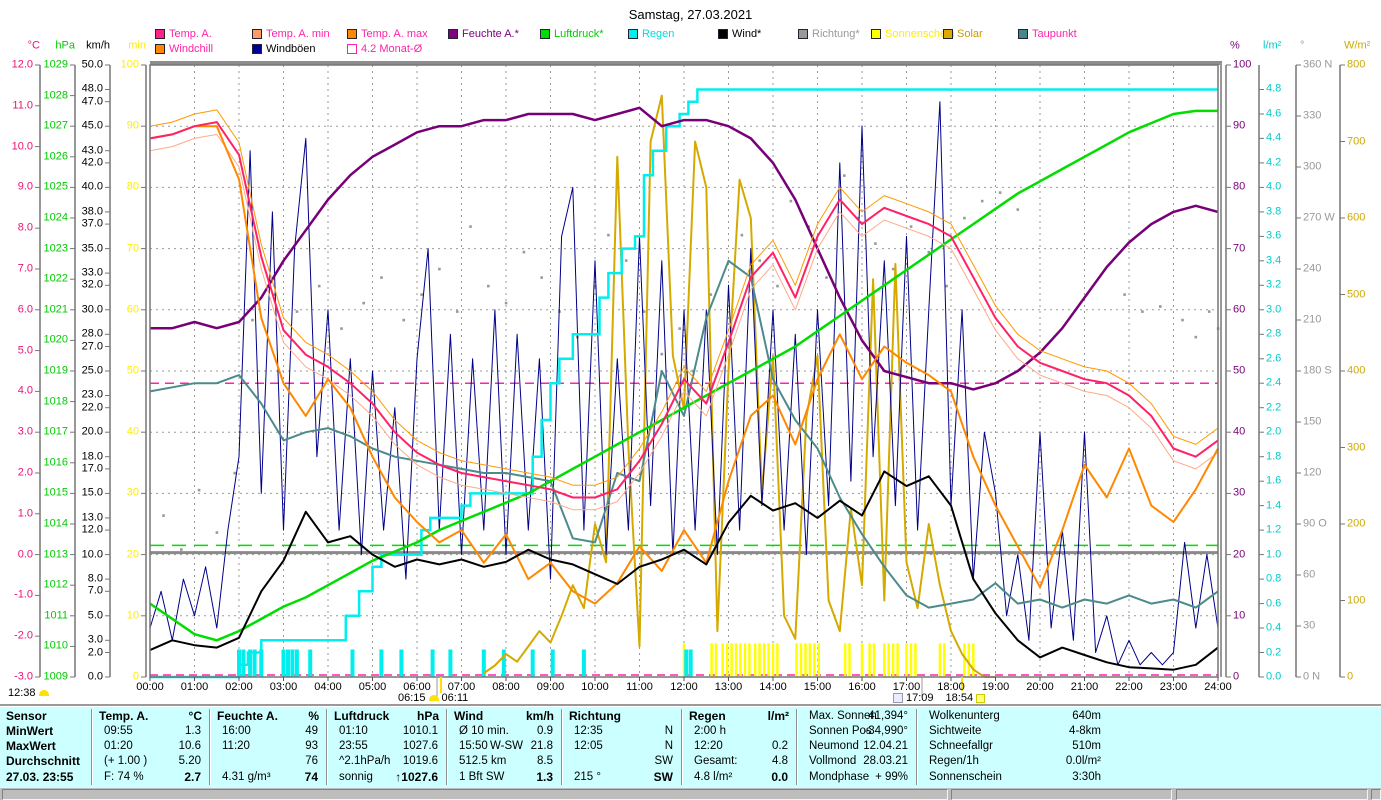 The image size is (1381, 800). What do you see at coordinates (1239, 309) in the screenshot?
I see `humidity-axis-tick: 60` at bounding box center [1239, 309].